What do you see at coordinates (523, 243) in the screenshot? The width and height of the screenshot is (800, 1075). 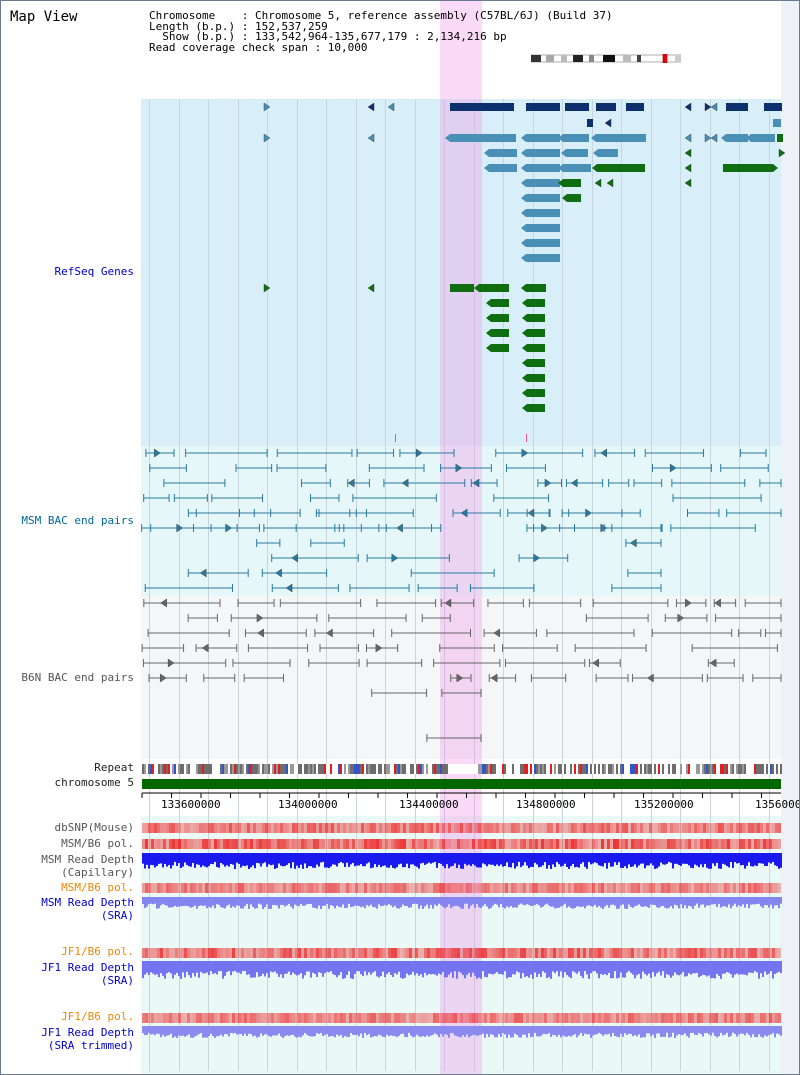 I see `gene-strand-arrow` at bounding box center [523, 243].